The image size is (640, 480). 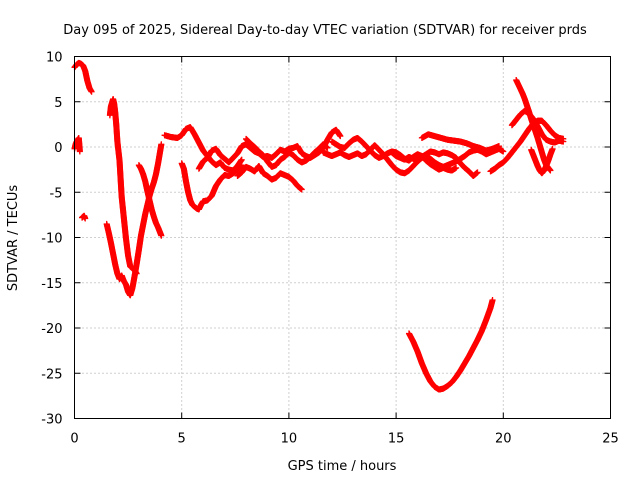 What do you see at coordinates (58, 148) in the screenshot?
I see `y-tick-label: 0` at bounding box center [58, 148].